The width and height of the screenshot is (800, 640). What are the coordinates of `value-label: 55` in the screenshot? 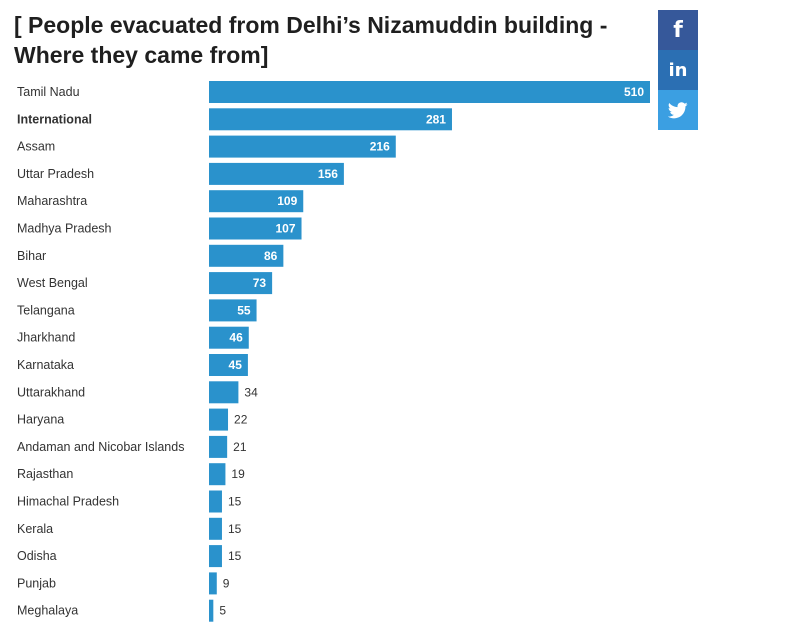 It's located at (244, 310).